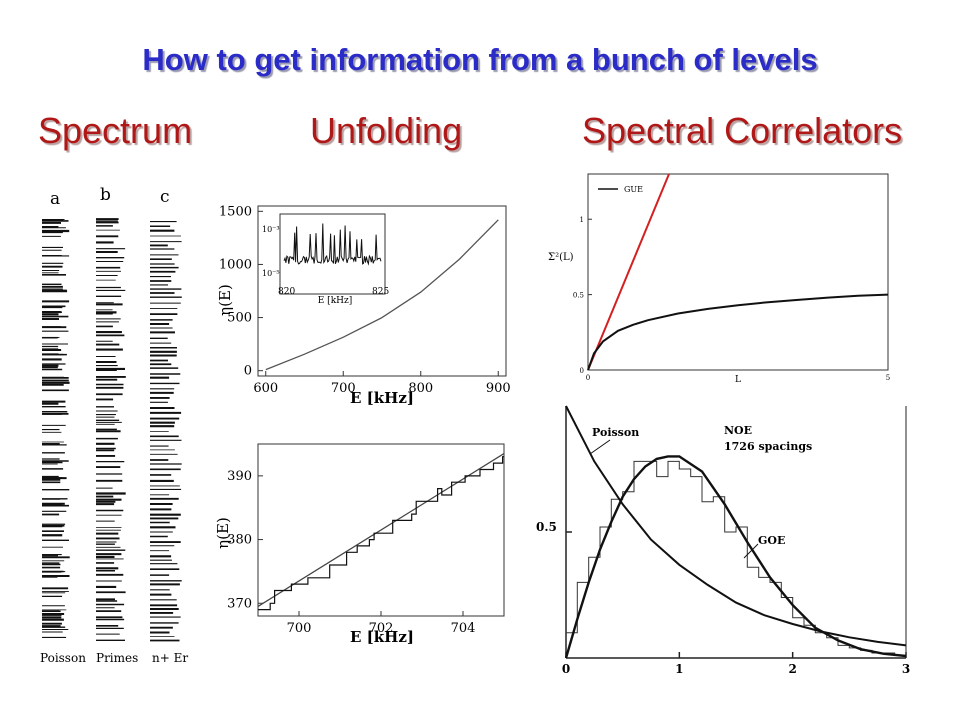  I want to click on sigma2-plot: 0 5 0 0.5 1 GUE Σ²(L) L, so click(719, 279).